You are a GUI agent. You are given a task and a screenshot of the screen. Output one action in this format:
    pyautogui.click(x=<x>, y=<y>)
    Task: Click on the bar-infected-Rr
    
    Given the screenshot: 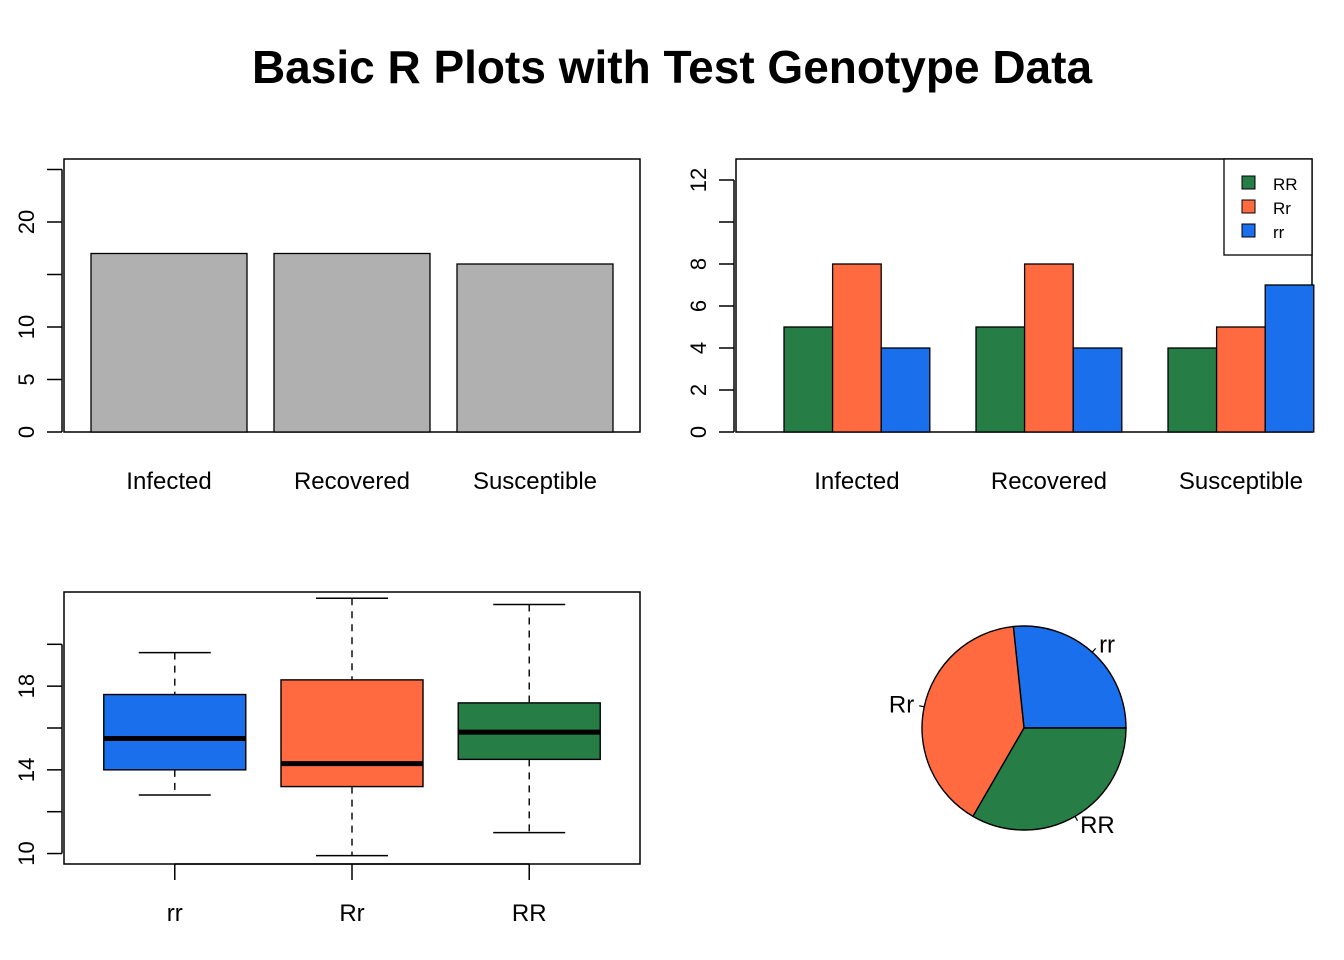 What is the action you would take?
    pyautogui.click(x=856, y=348)
    